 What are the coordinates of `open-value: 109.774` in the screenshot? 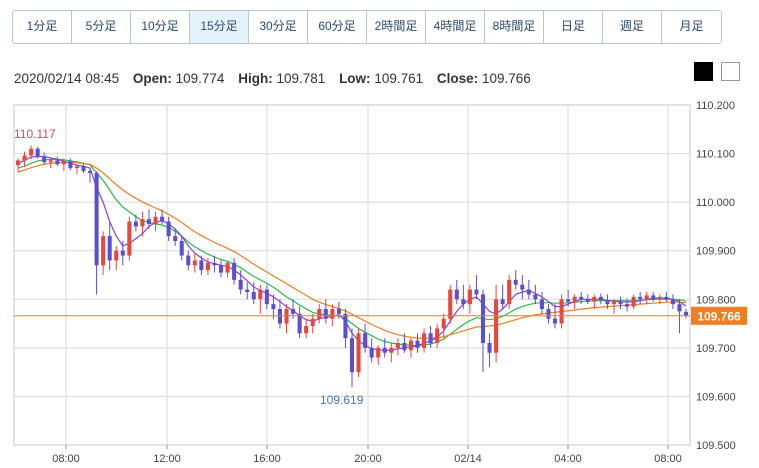 It's located at (200, 78).